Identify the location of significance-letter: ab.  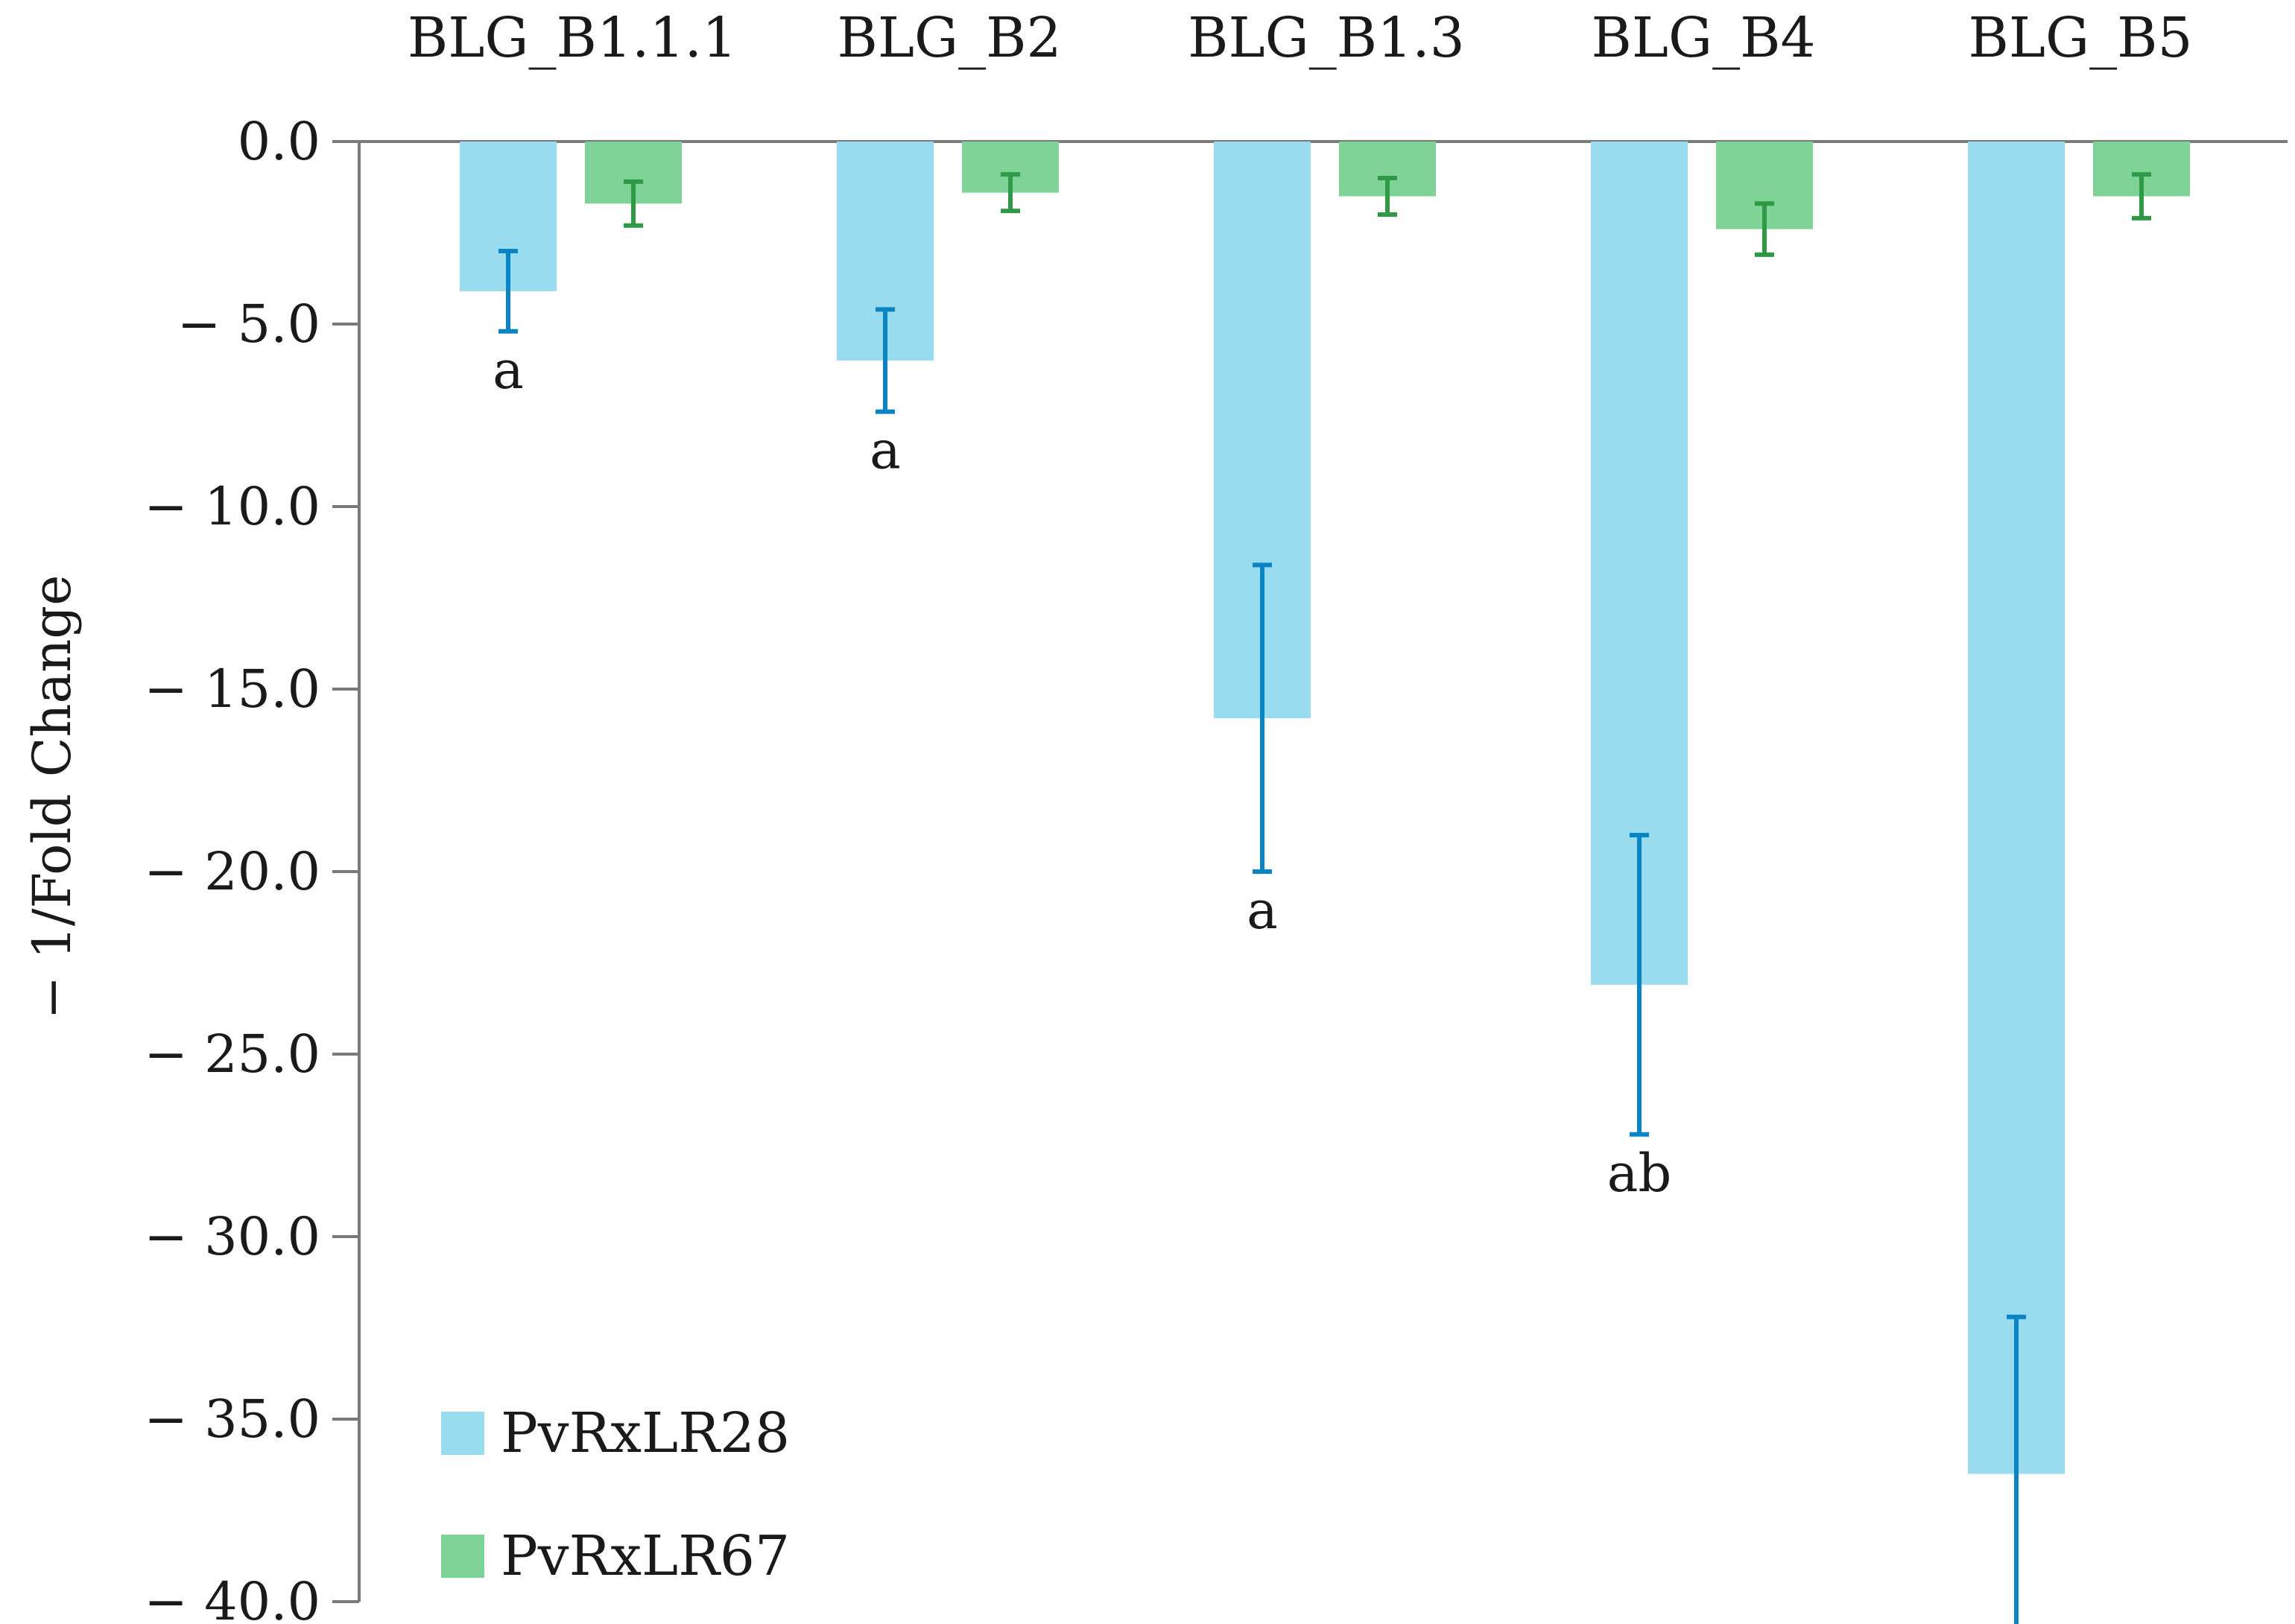
(1639, 1173).